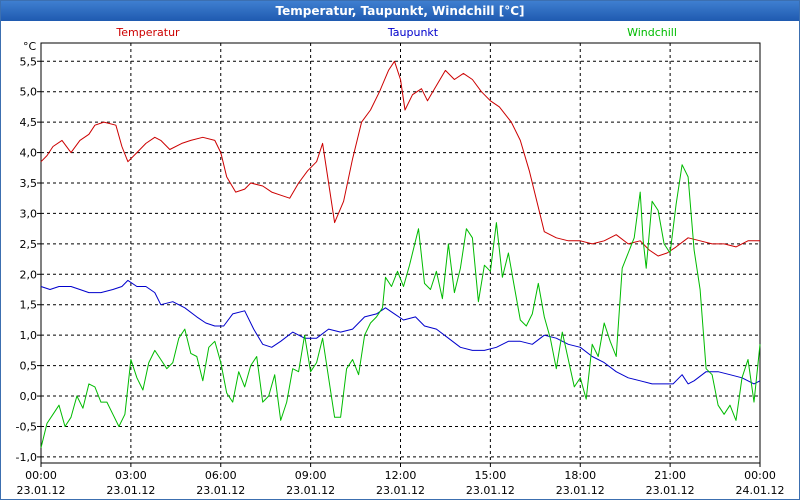 Image resolution: width=800 pixels, height=500 pixels. What do you see at coordinates (29, 183) in the screenshot?
I see `y-tick-label: 3,5` at bounding box center [29, 183].